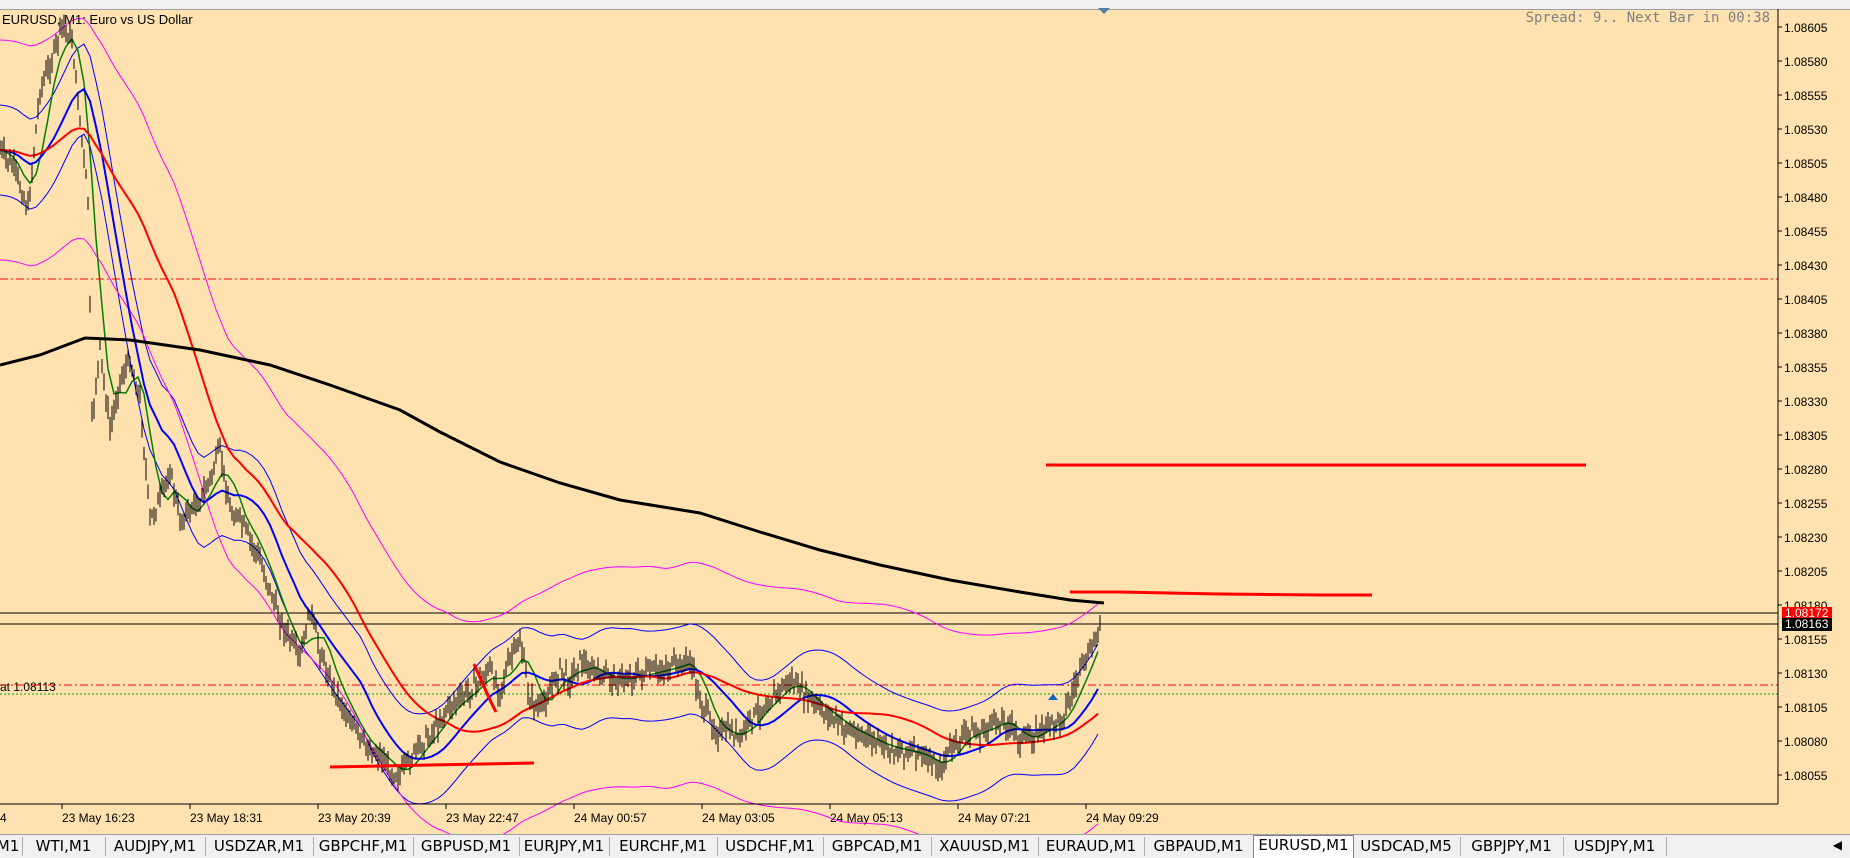 This screenshot has width=1850, height=858. I want to click on trade-arrow-icon, so click(1053, 697).